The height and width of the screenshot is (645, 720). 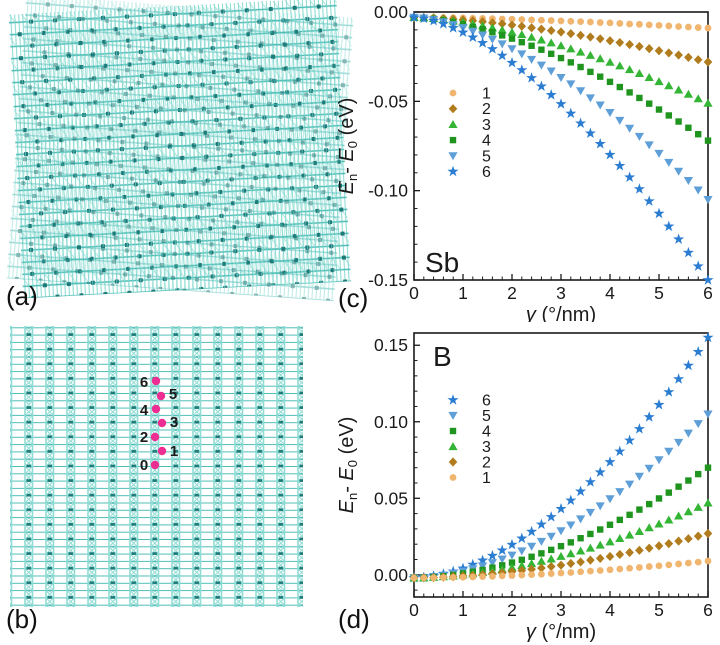 What do you see at coordinates (388, 101) in the screenshot?
I see `svg-text: -0.05` at bounding box center [388, 101].